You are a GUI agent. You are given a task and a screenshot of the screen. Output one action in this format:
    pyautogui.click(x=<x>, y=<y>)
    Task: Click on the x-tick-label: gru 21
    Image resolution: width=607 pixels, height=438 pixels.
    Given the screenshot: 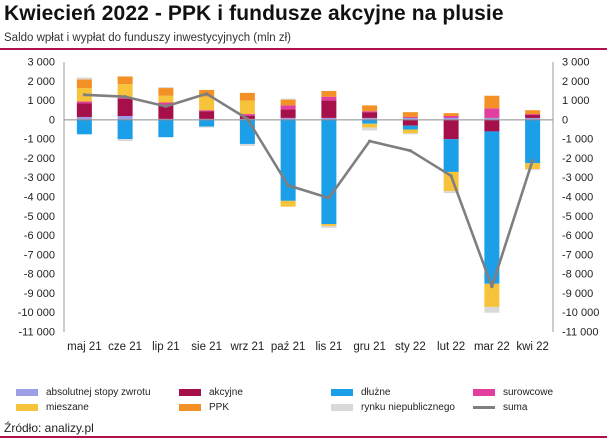 What is the action you would take?
    pyautogui.click(x=369, y=347)
    